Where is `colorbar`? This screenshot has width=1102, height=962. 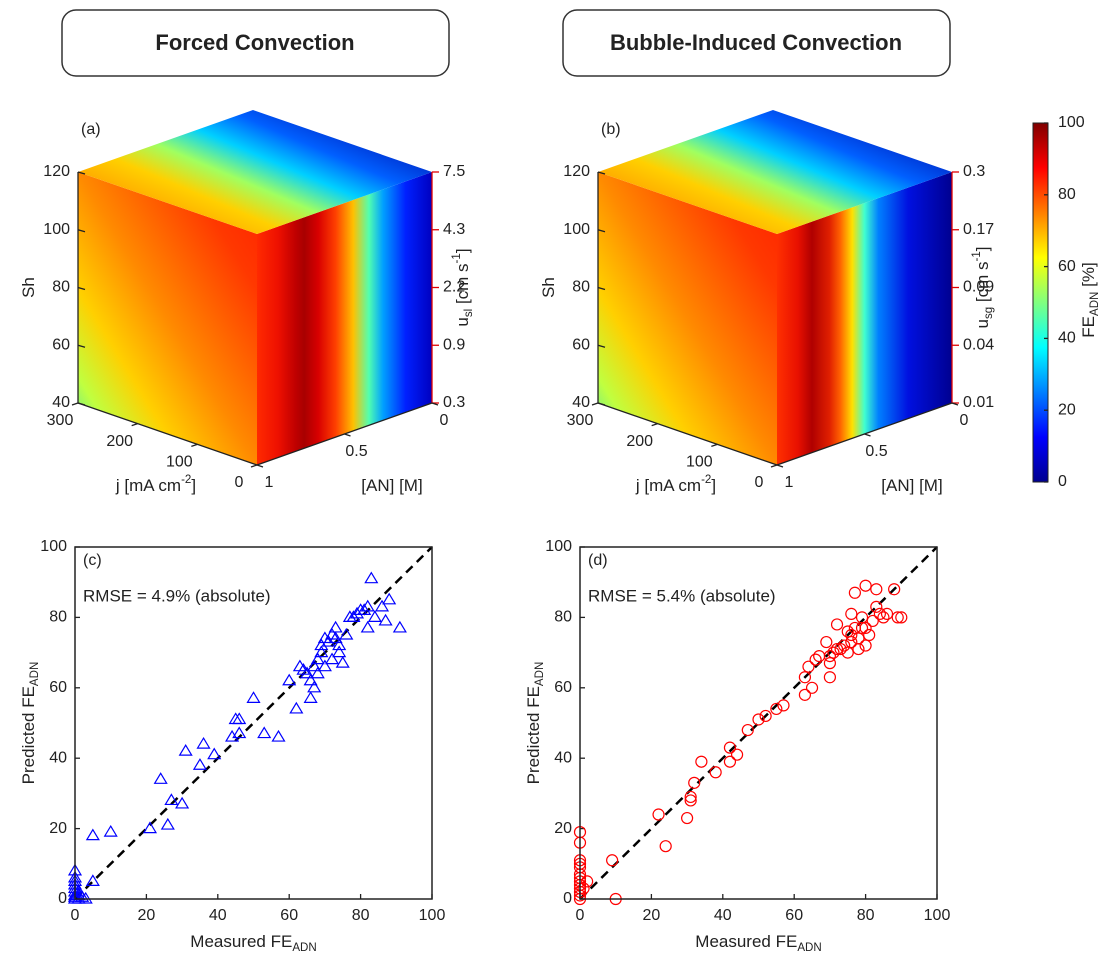
colorbar is located at coordinates (1040, 302).